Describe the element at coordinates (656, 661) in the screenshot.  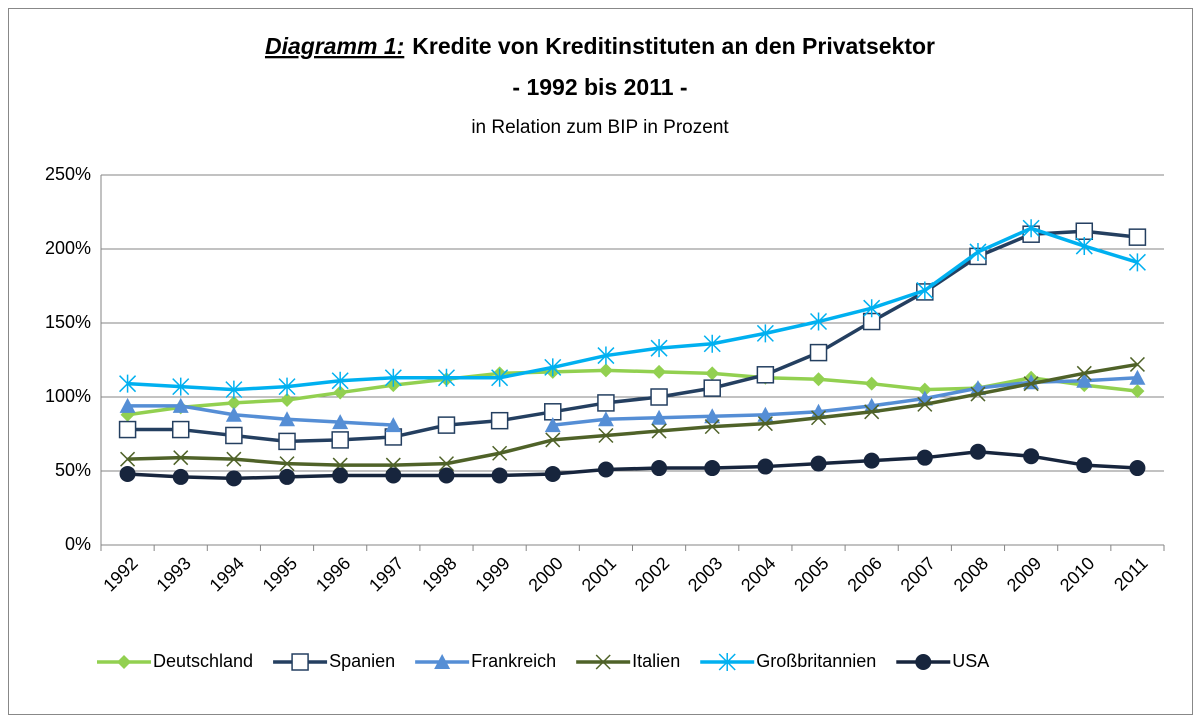
I see `legend-label: Italien` at that location.